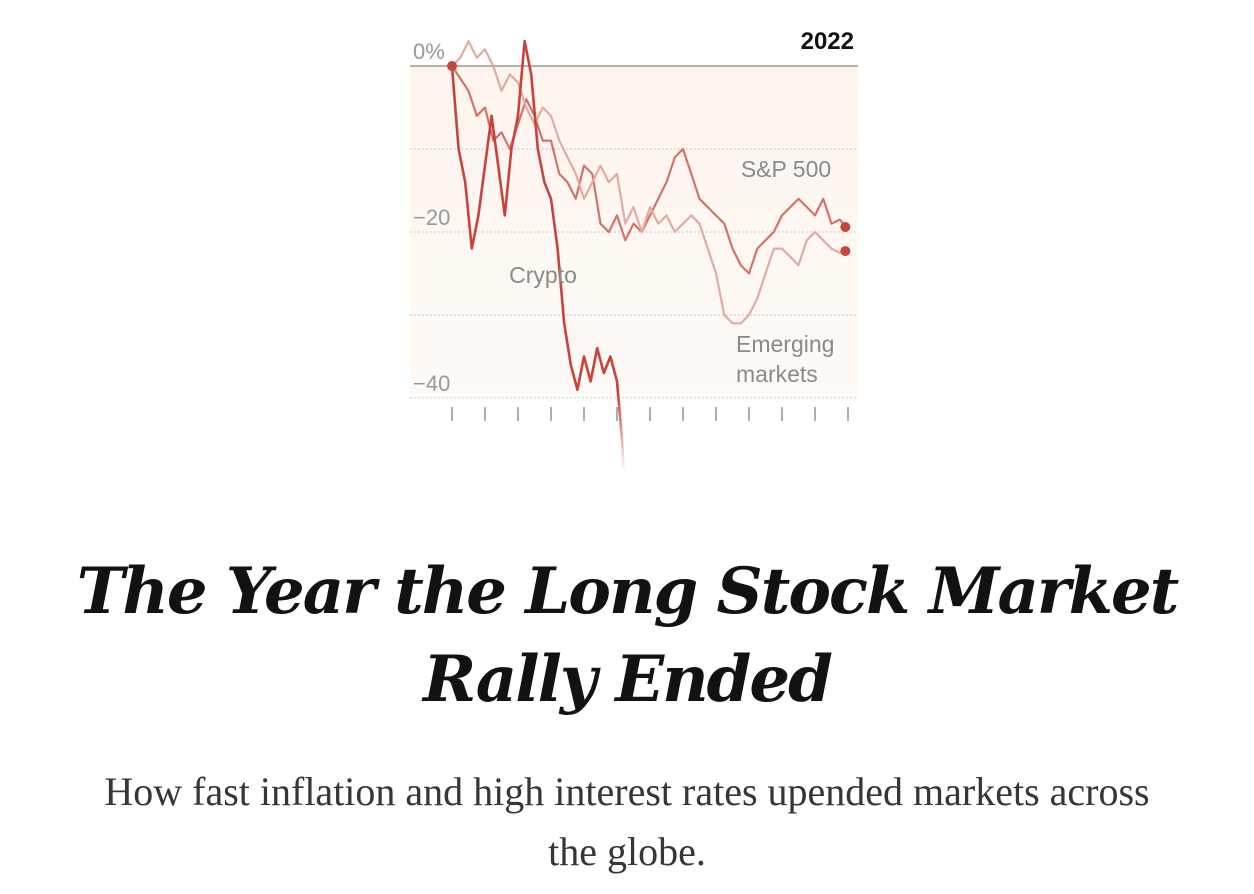  I want to click on y-tick-label: −40, so click(431, 383).